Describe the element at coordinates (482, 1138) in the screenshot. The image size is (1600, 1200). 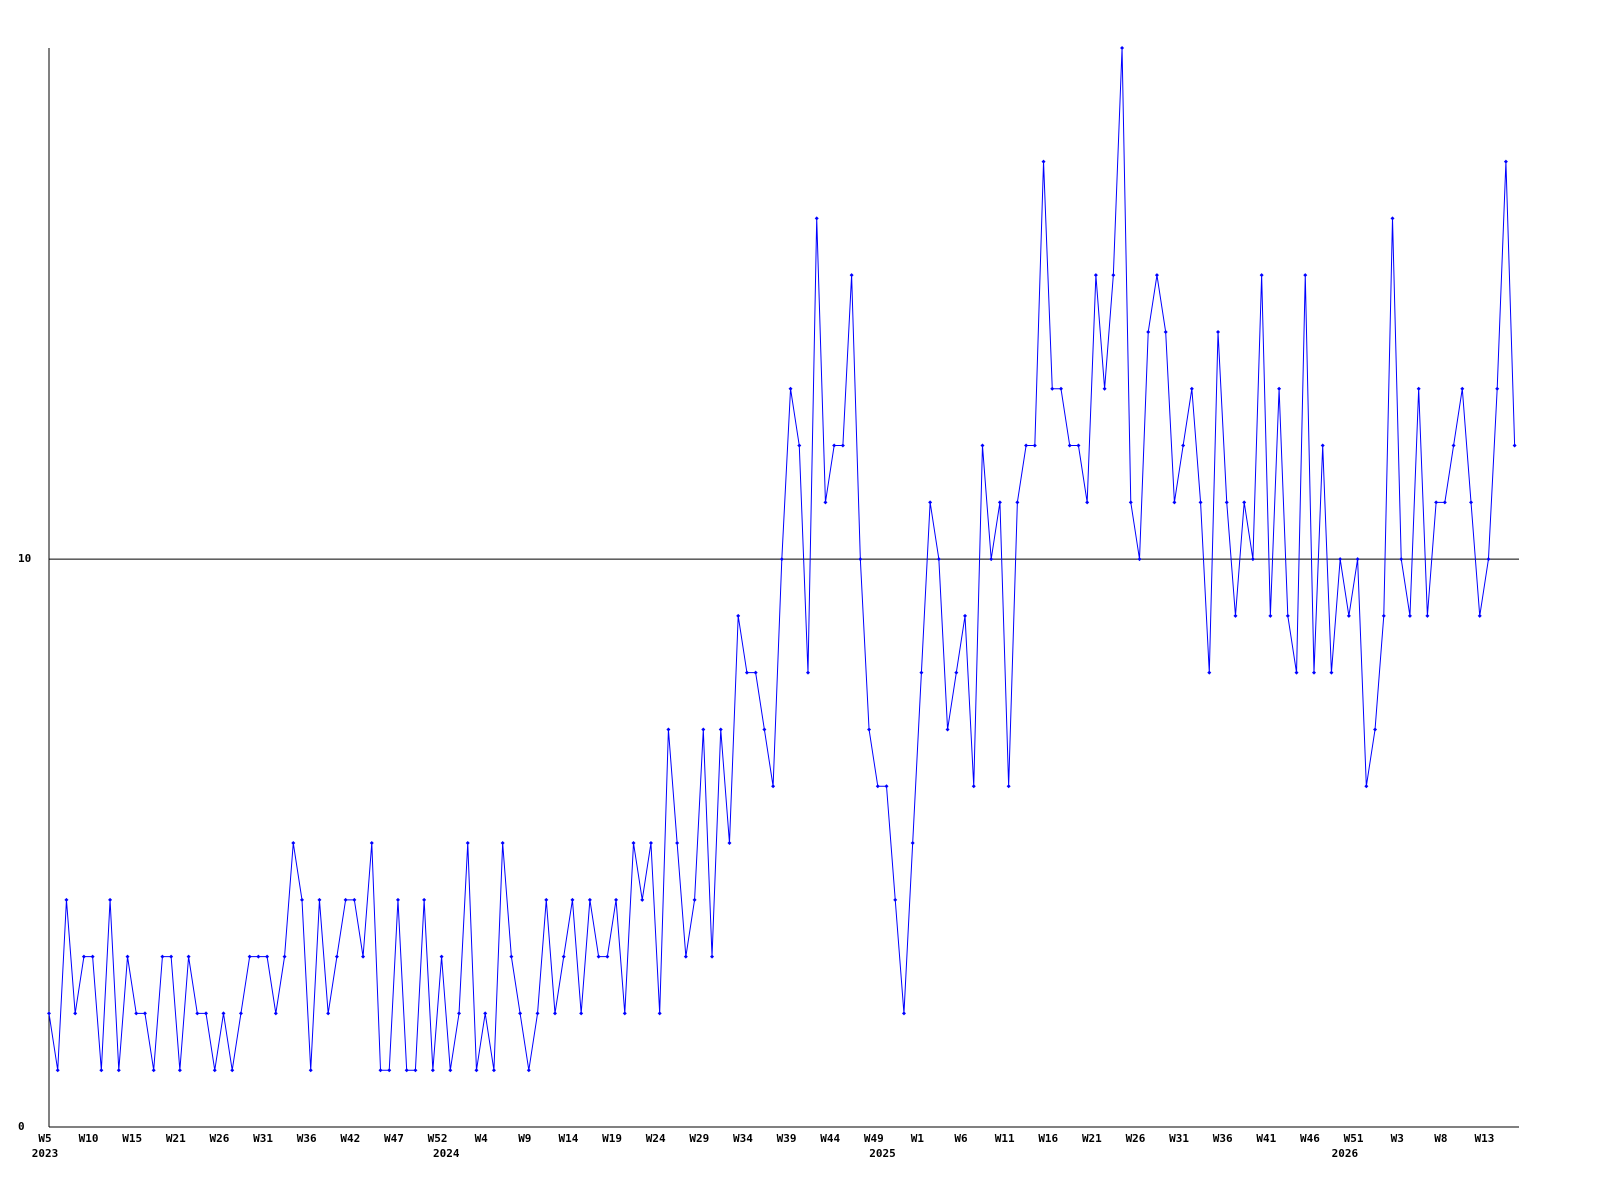
I see `x-tick-label: W4` at that location.